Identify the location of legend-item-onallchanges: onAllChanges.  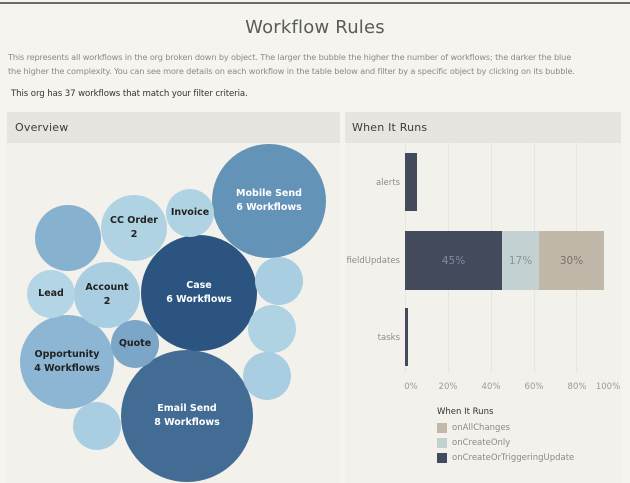
(505, 427).